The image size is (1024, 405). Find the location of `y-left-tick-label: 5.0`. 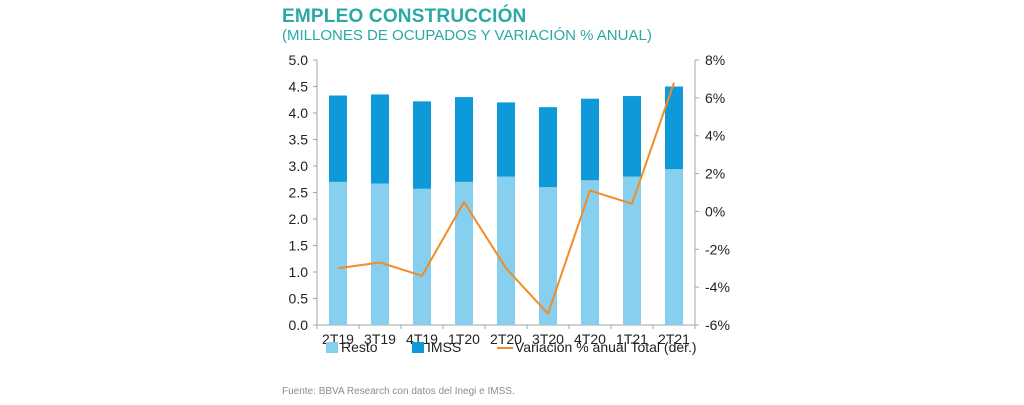

y-left-tick-label: 5.0 is located at coordinates (299, 60).